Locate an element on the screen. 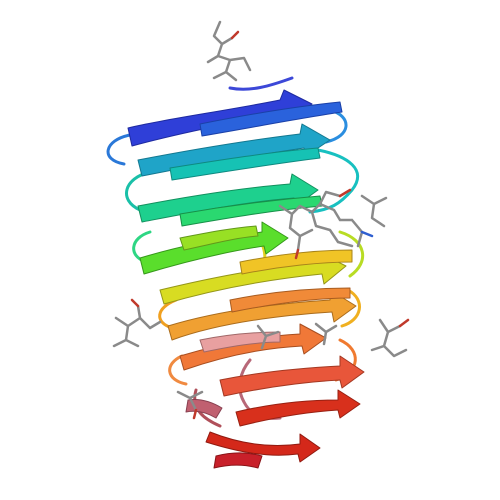 The height and width of the screenshot is (500, 500). ligand-right is located at coordinates (389, 338).